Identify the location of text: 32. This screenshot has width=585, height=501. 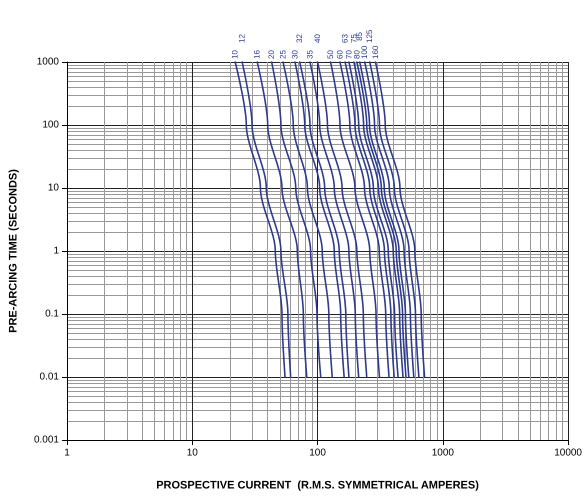
(299, 38).